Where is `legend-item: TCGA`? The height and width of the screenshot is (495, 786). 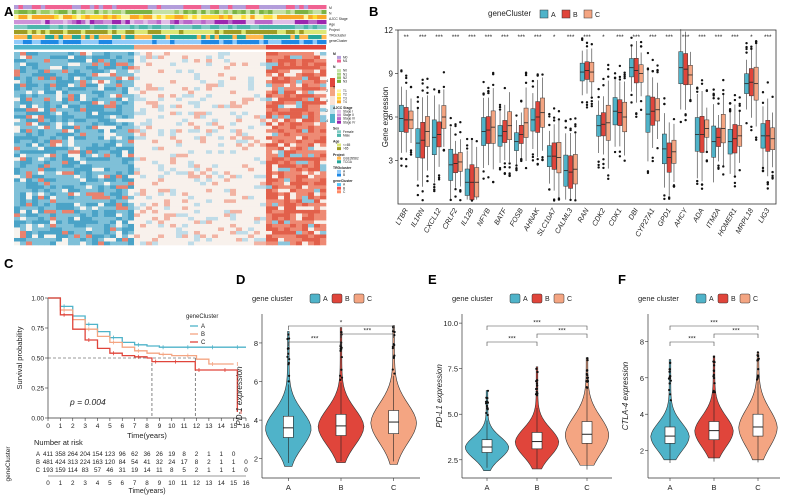
legend-item: TCGA is located at coordinates (348, 162).